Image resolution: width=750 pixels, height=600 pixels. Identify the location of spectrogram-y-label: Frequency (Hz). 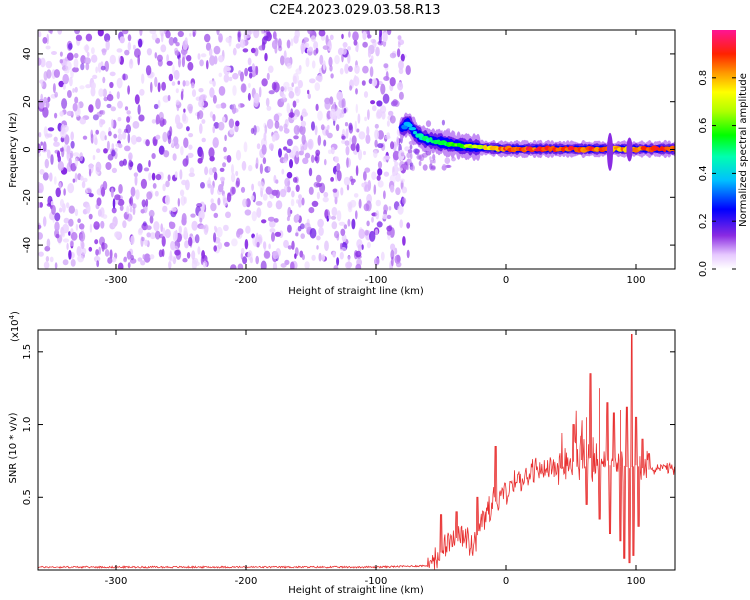
(13, 150).